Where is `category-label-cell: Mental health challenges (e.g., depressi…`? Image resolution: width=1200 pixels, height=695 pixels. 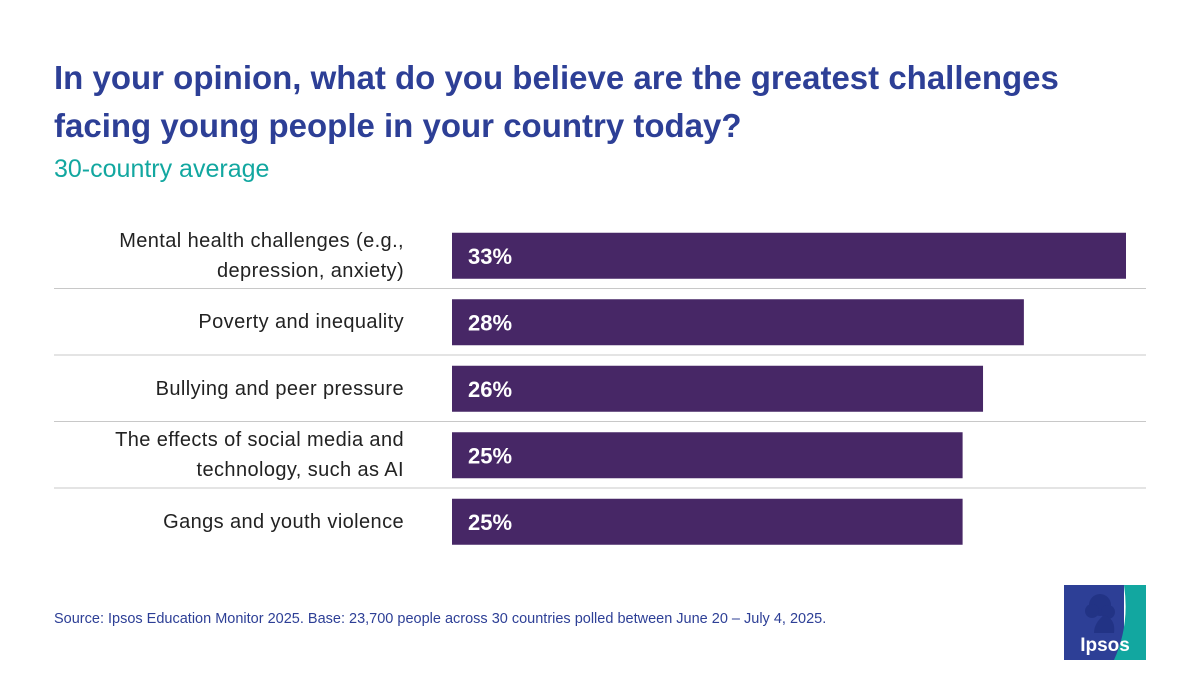
category-label-cell: Mental health challenges (e.g., depressi… is located at coordinates (222, 256).